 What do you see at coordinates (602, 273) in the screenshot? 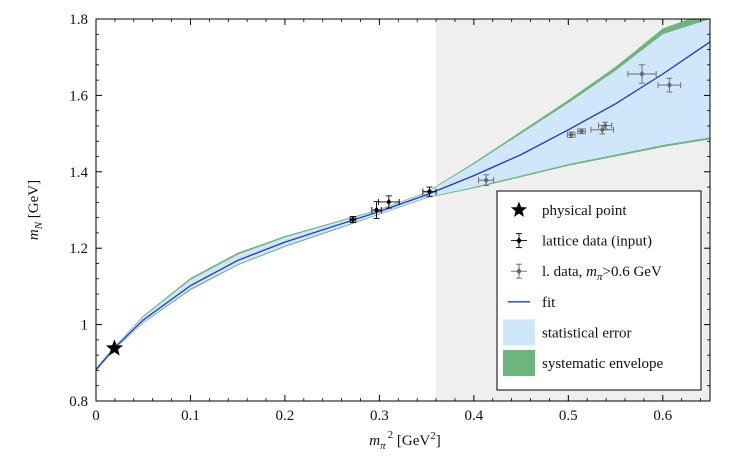
I see `legend-label-above: l. data, mπ>0.6 GeV` at bounding box center [602, 273].